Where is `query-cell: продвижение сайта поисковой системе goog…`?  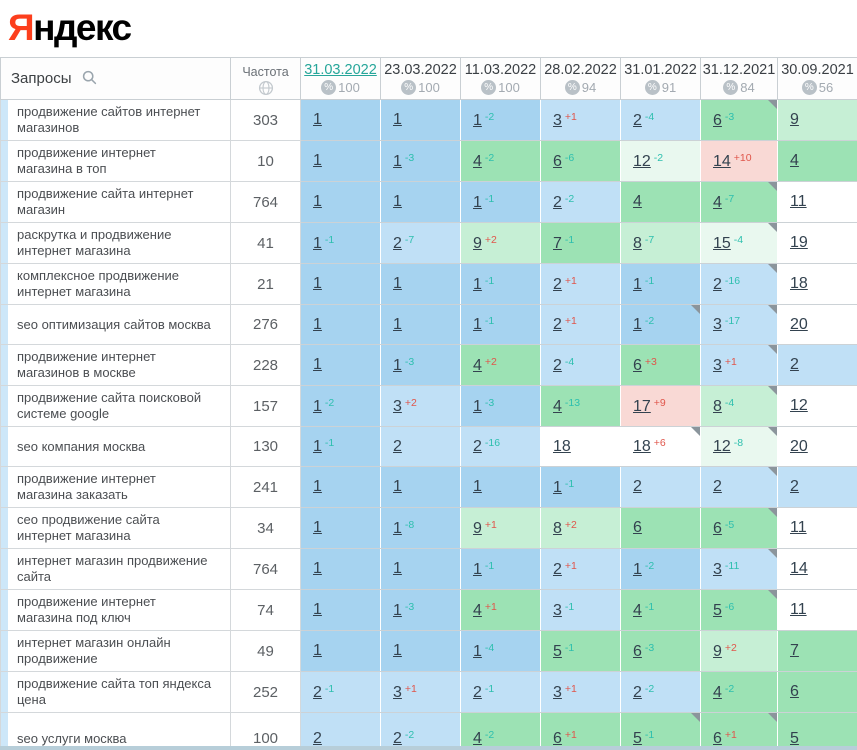 query-cell: продвижение сайта поисковой системе goog… is located at coordinates (115, 406).